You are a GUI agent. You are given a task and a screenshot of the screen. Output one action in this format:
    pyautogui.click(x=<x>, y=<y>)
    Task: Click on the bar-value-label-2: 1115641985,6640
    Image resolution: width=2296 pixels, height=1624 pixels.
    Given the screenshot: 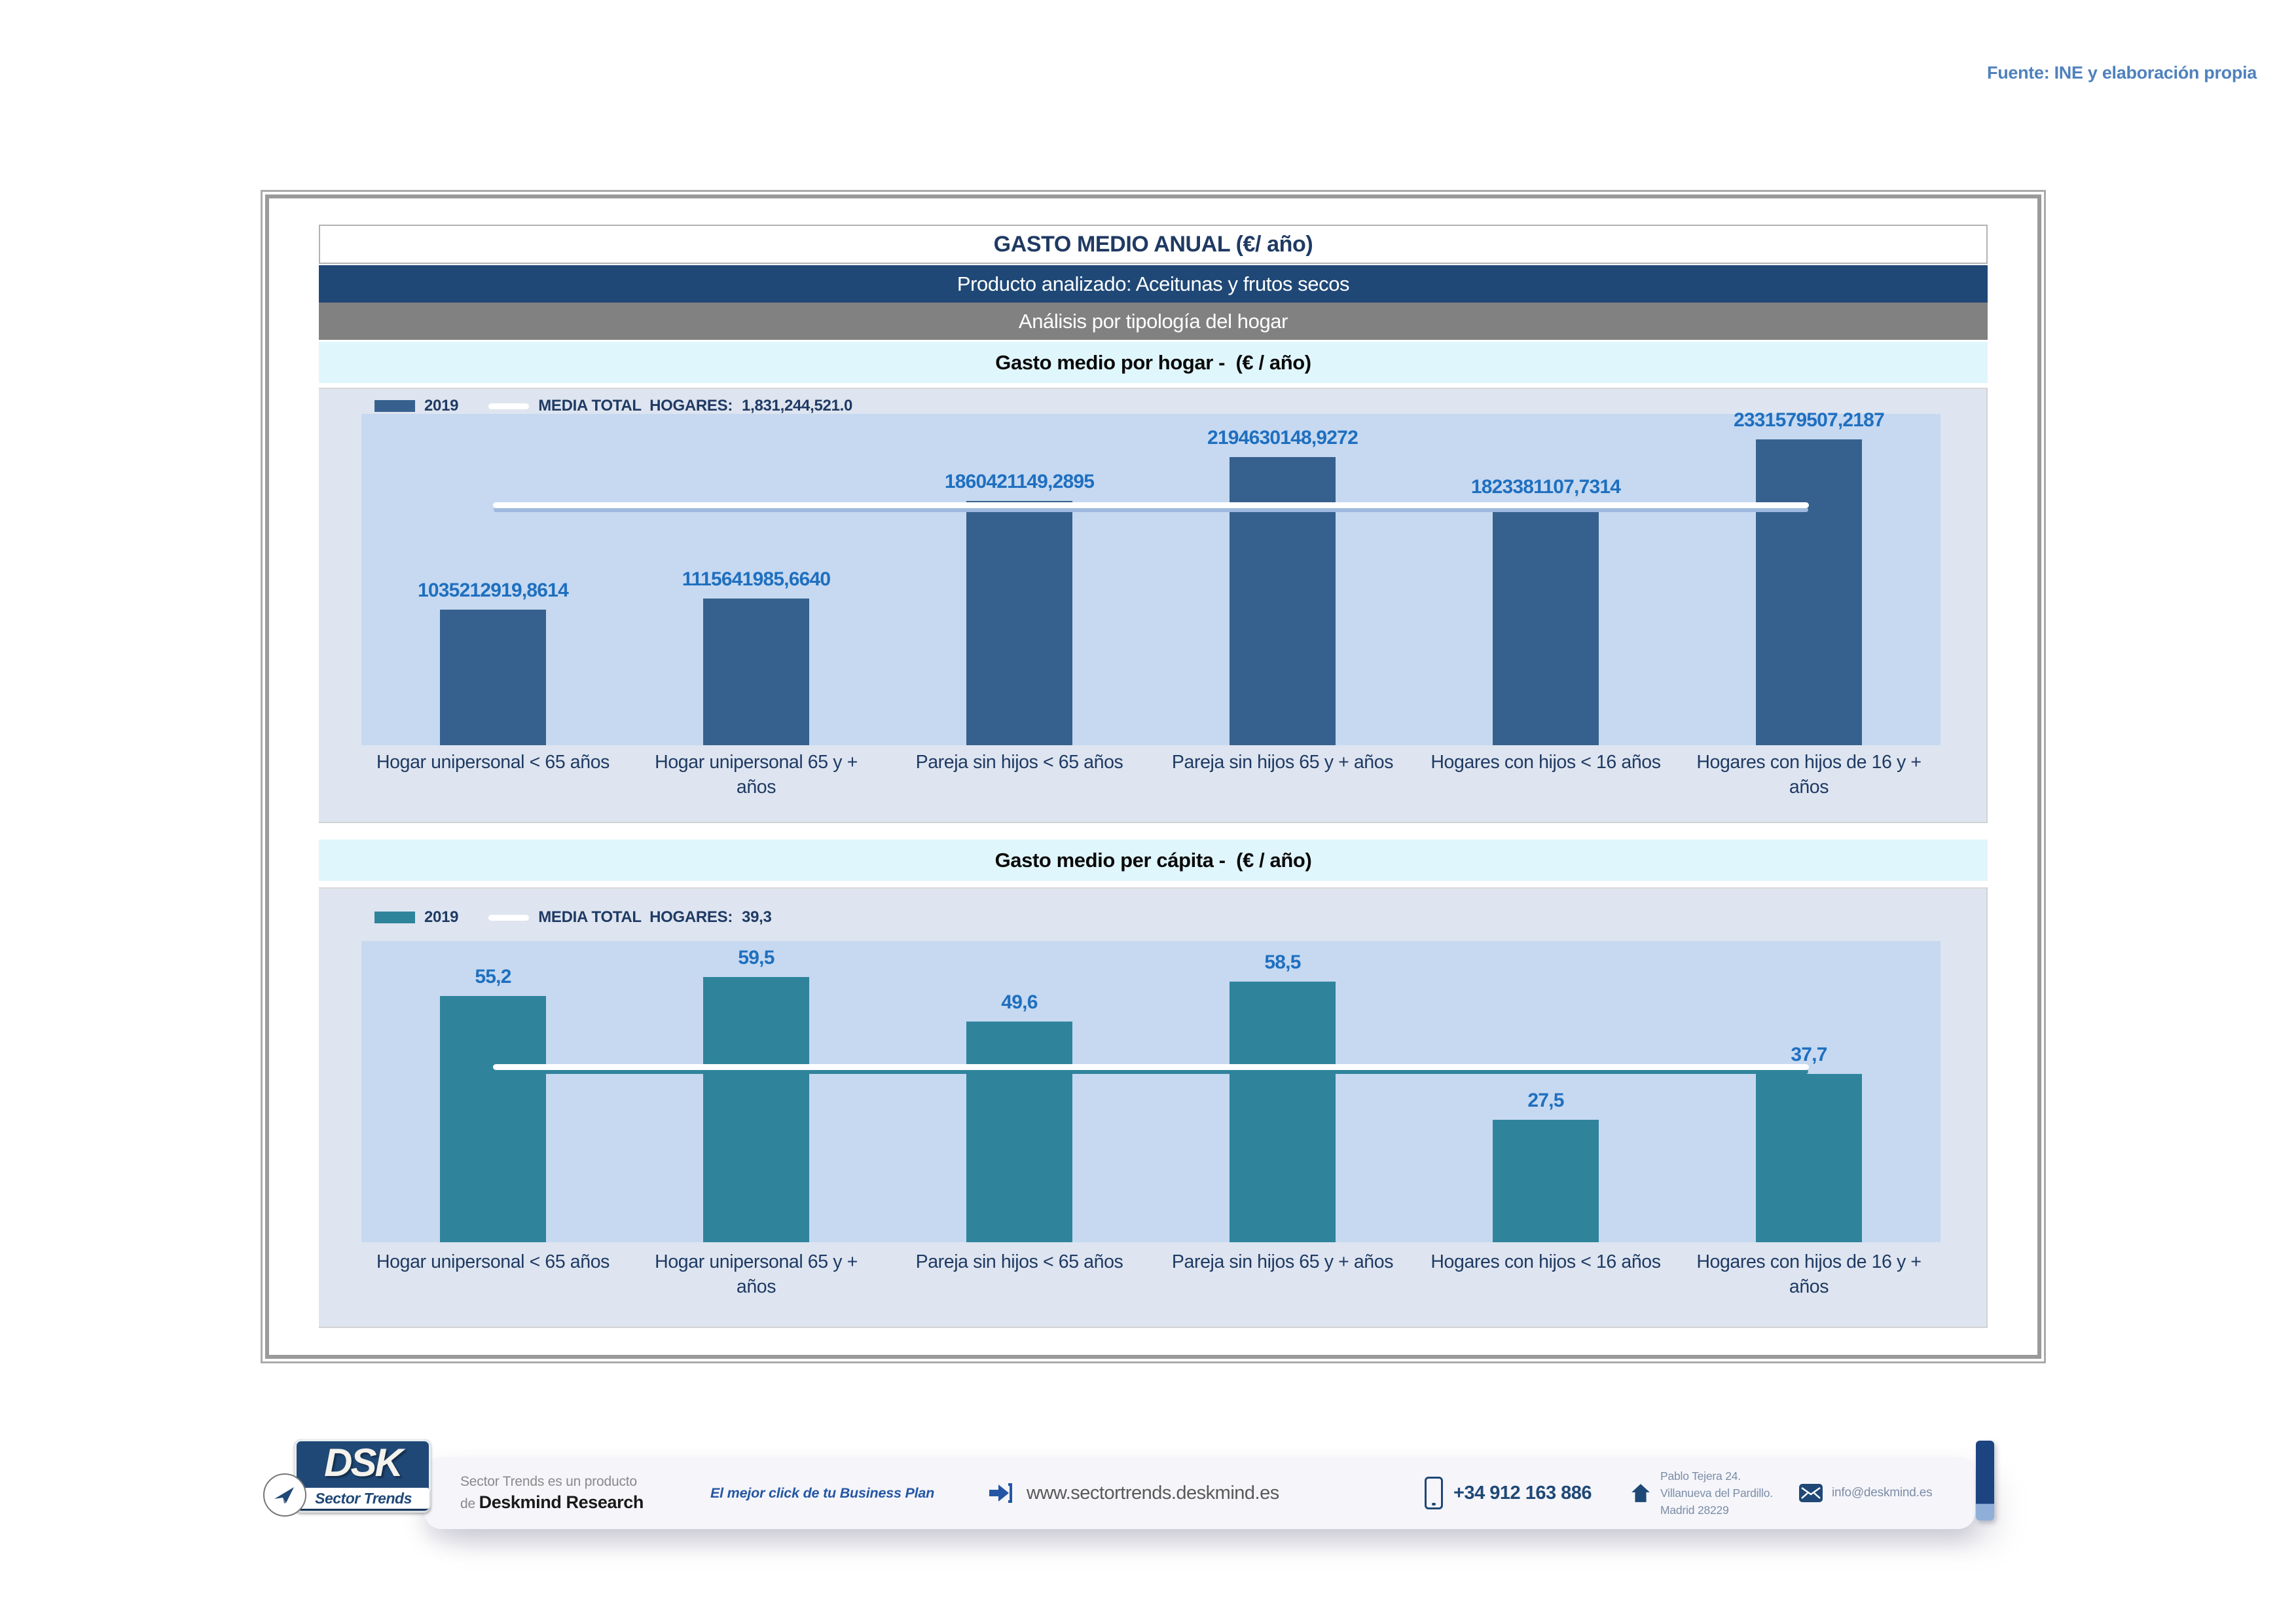 What is the action you would take?
    pyautogui.click(x=756, y=579)
    